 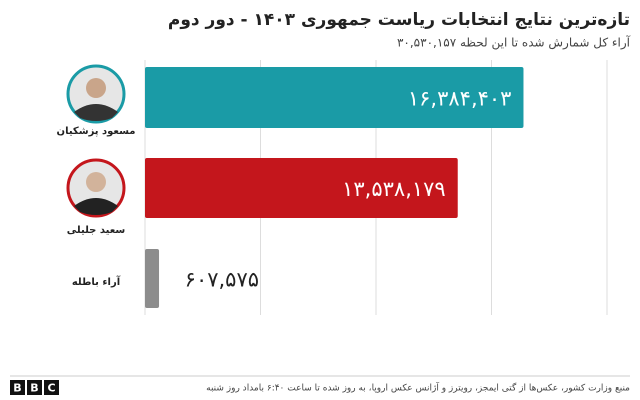 I want to click on chart-subtitle: آراء کل شمارش شده تا این لحظه ۳۰,۵۳۰,۱۵۷, so click(x=514, y=43).